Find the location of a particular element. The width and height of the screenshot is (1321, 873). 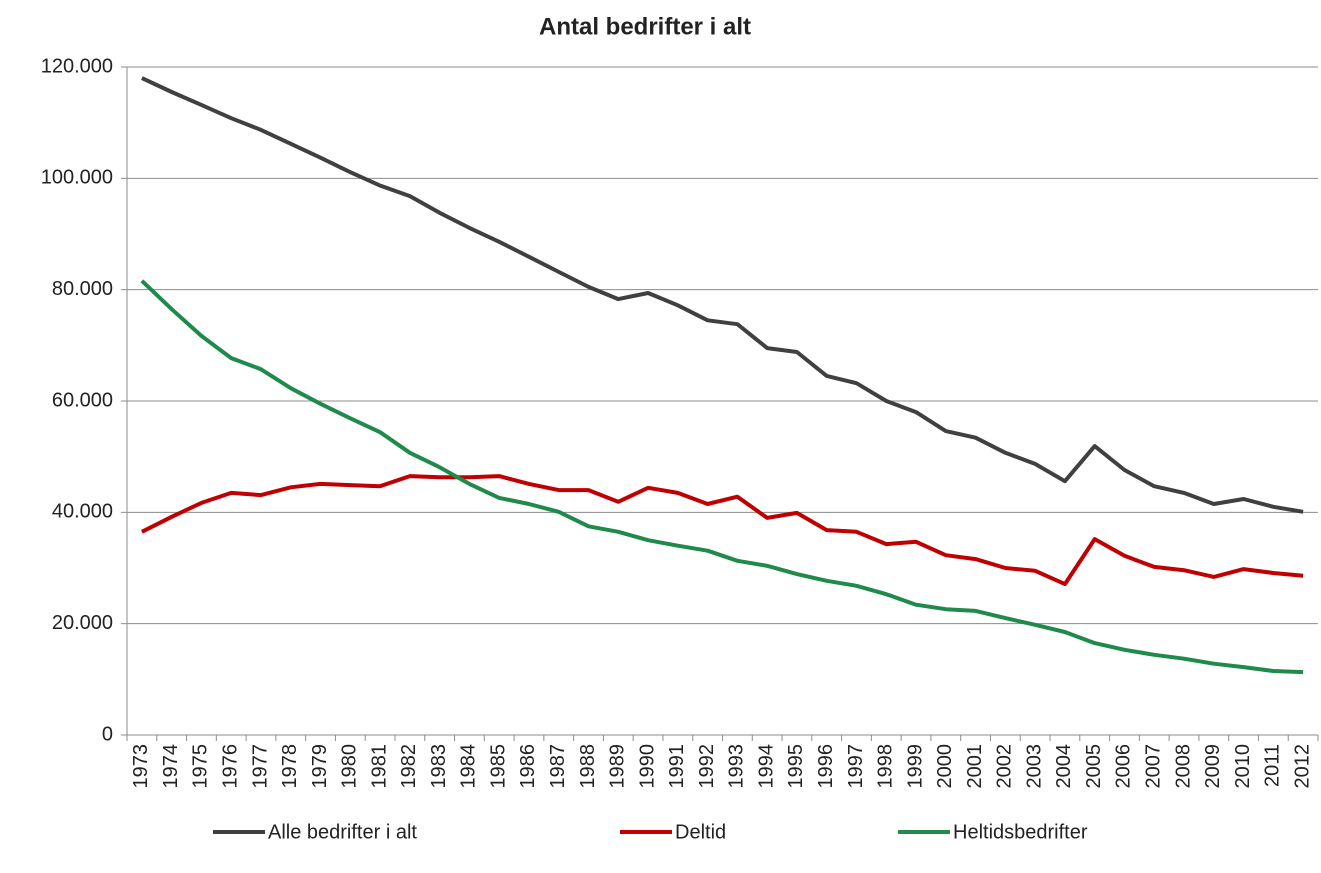

x-tick-label: 1991 is located at coordinates (677, 766).